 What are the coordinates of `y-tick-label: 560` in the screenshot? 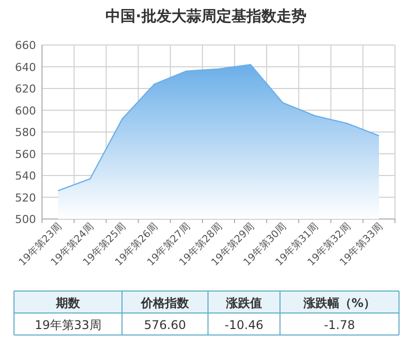 It's located at (25, 154).